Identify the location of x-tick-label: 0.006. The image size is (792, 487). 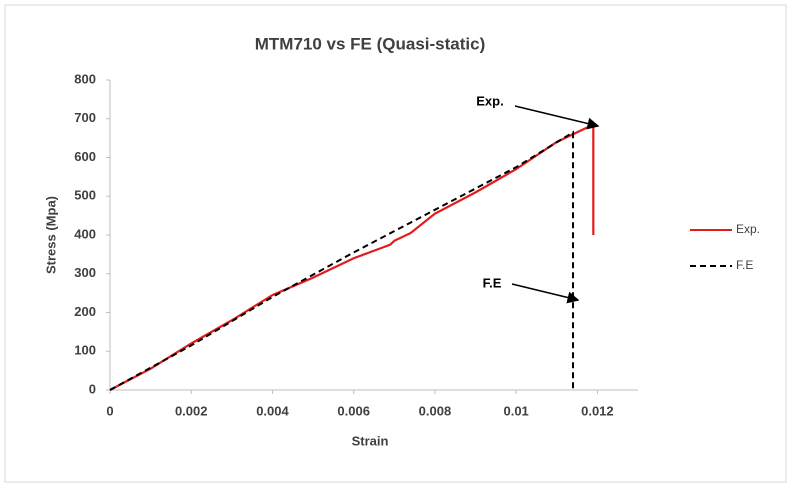
(353, 410).